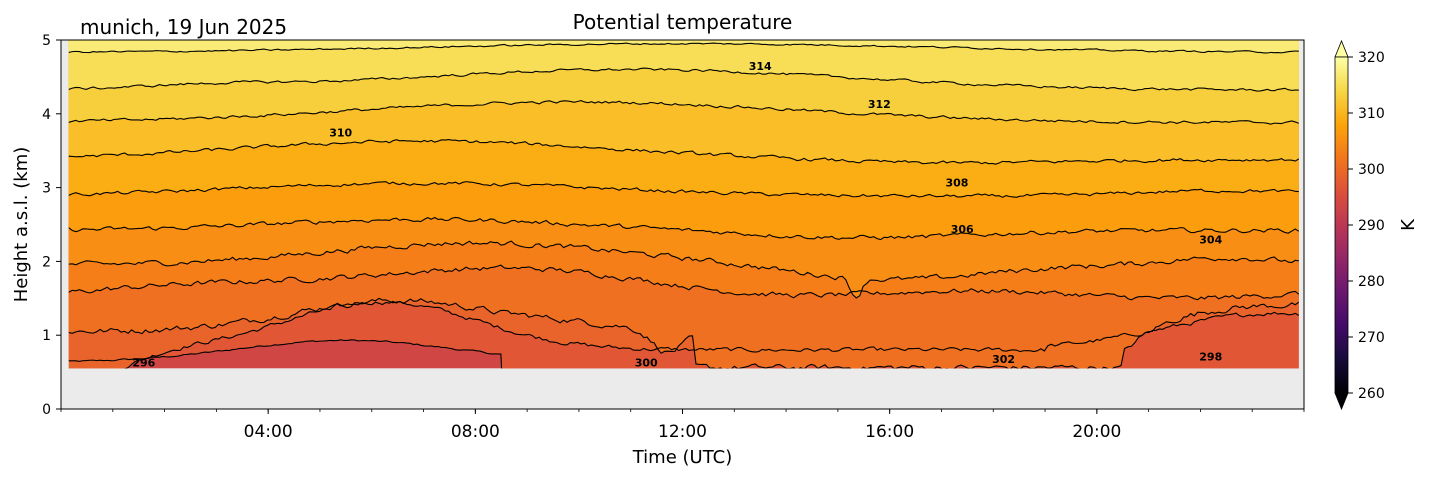 The height and width of the screenshot is (478, 1429). I want to click on contour-label: 310, so click(340, 132).